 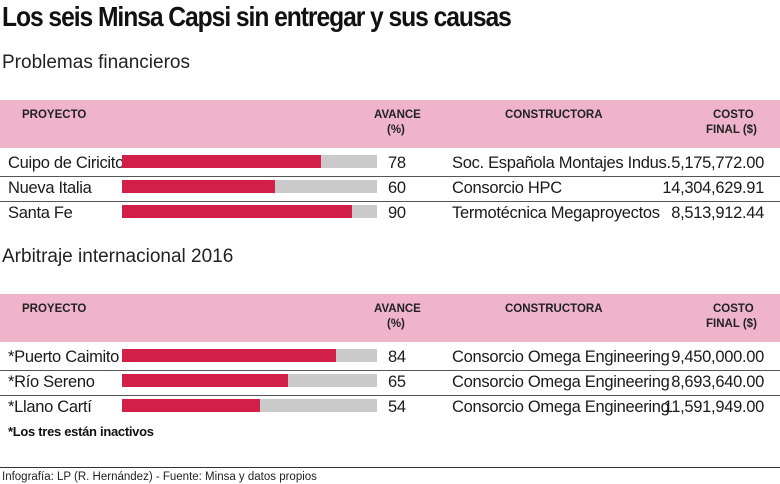 What do you see at coordinates (507, 188) in the screenshot?
I see `builder-name: Consorcio HPC` at bounding box center [507, 188].